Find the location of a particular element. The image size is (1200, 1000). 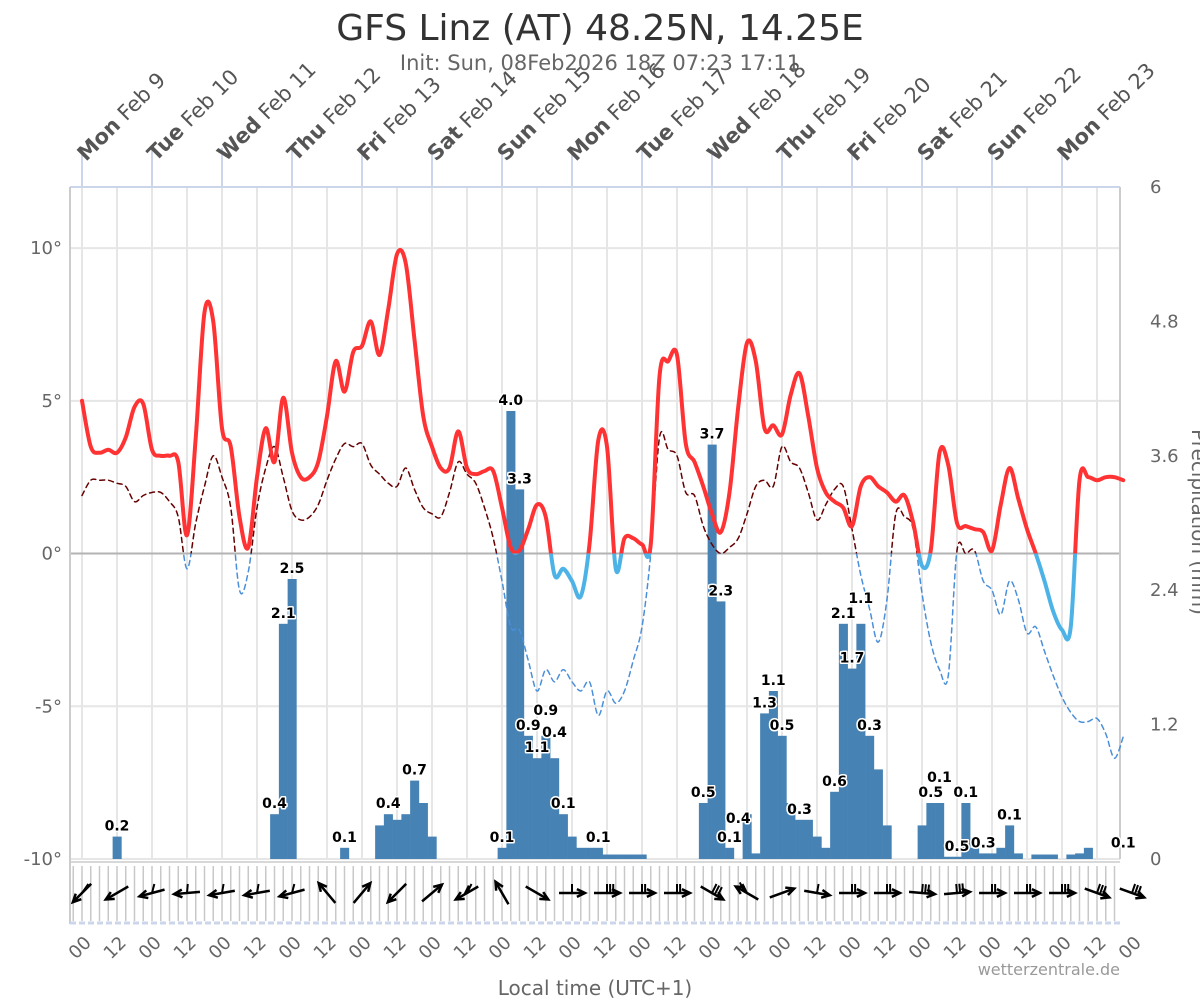

dewpoint-line-above-zero is located at coordinates (529, 492).